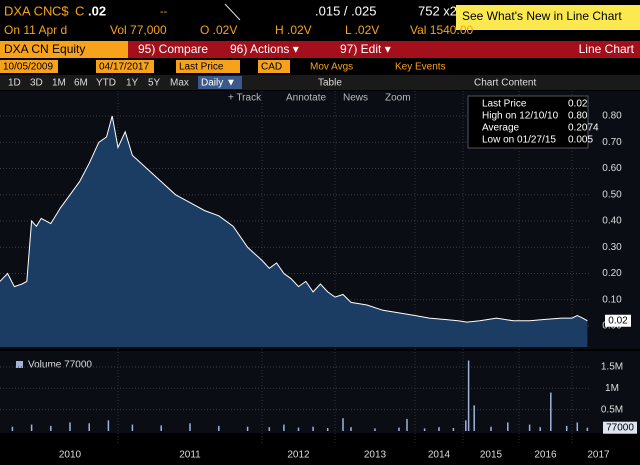 The height and width of the screenshot is (465, 640). What do you see at coordinates (59, 83) in the screenshot?
I see `period: 1M` at bounding box center [59, 83].